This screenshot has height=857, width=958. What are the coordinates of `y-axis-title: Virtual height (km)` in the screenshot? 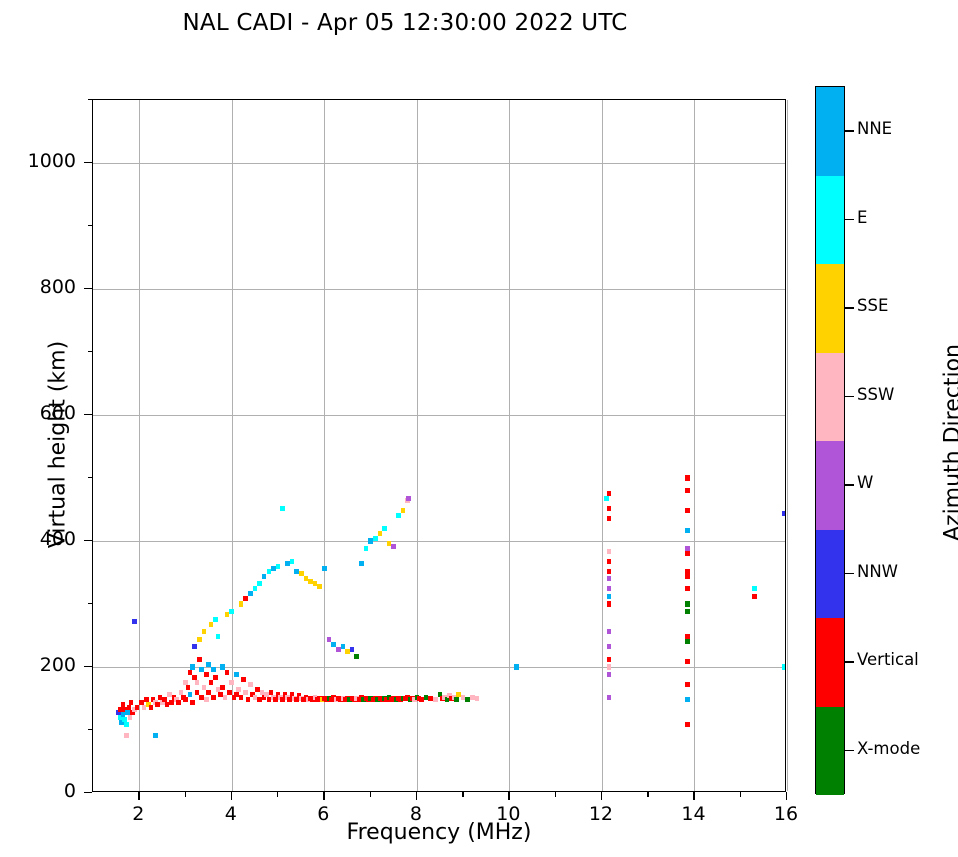 It's located at (58, 444).